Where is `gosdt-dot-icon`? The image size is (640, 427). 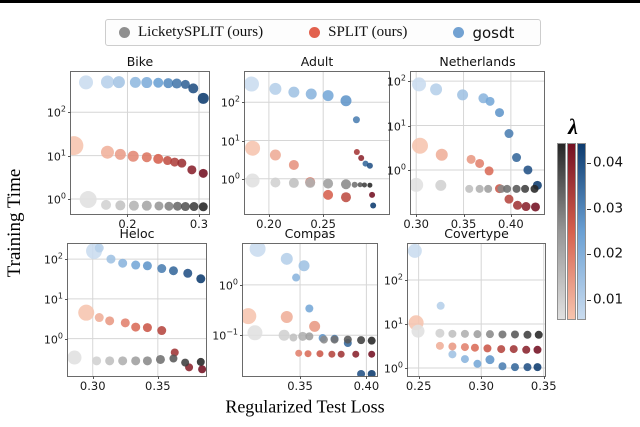 gosdt-dot-icon is located at coordinates (459, 32).